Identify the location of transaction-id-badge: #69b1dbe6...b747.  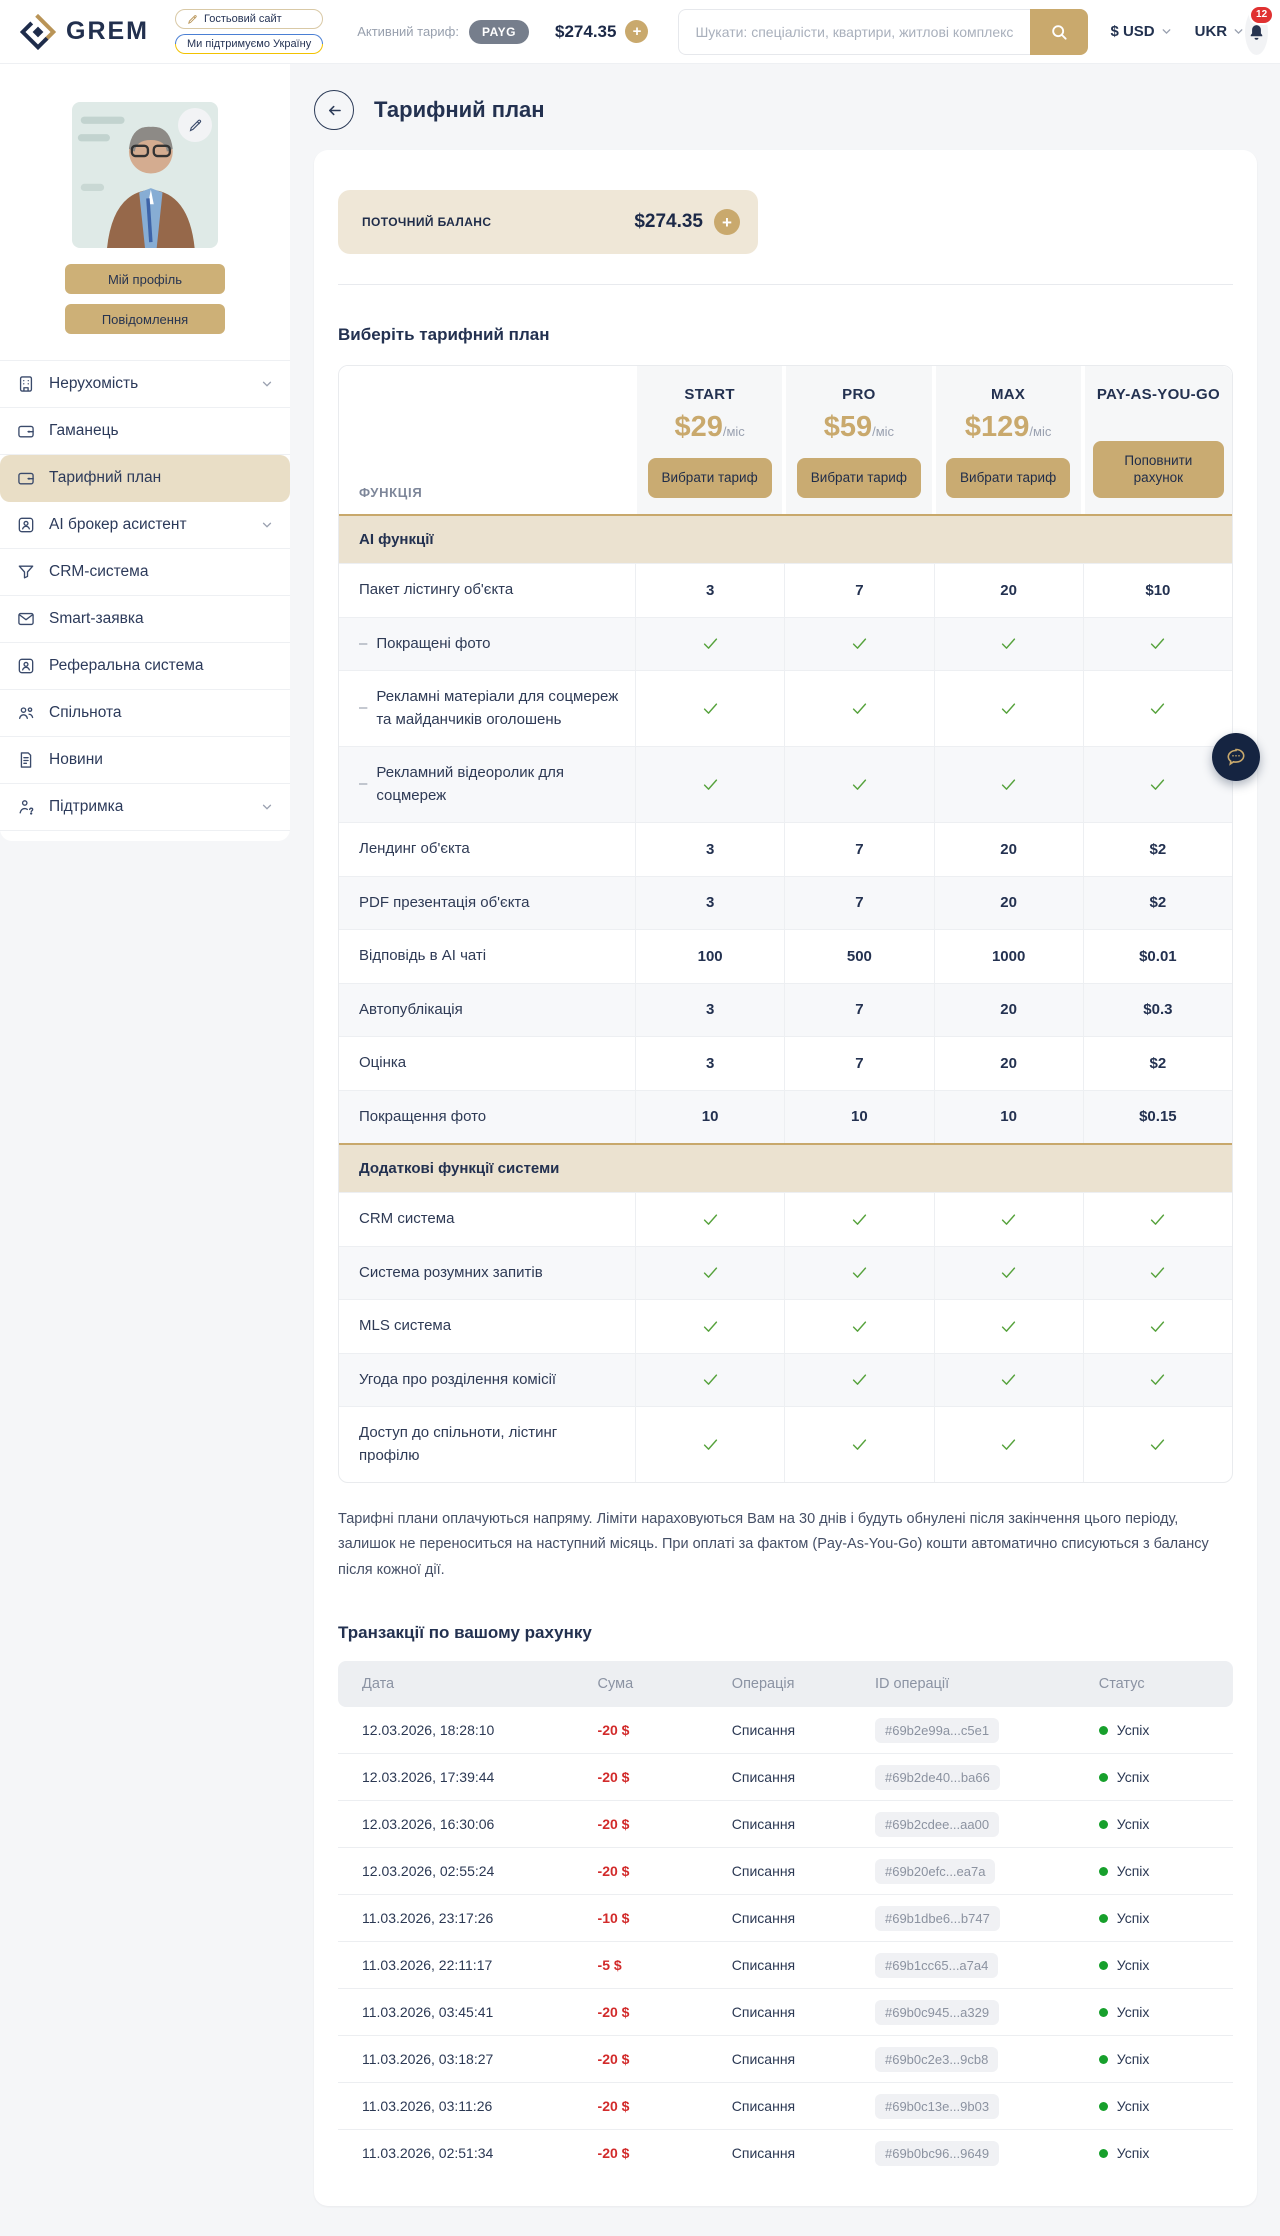
(986, 1919).